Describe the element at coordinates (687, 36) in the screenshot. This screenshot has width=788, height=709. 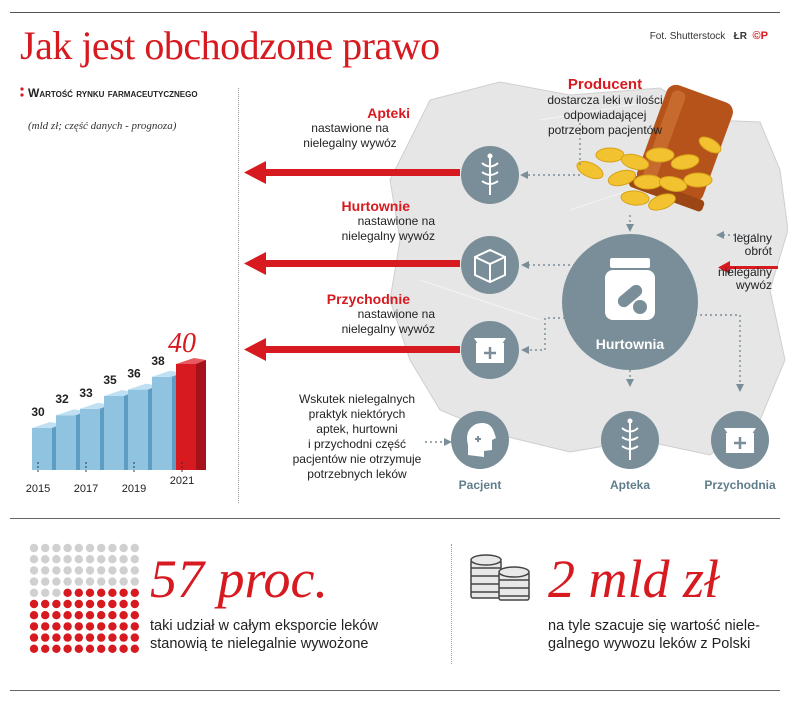
I see `credit-text: Fot. Shutterstock` at that location.